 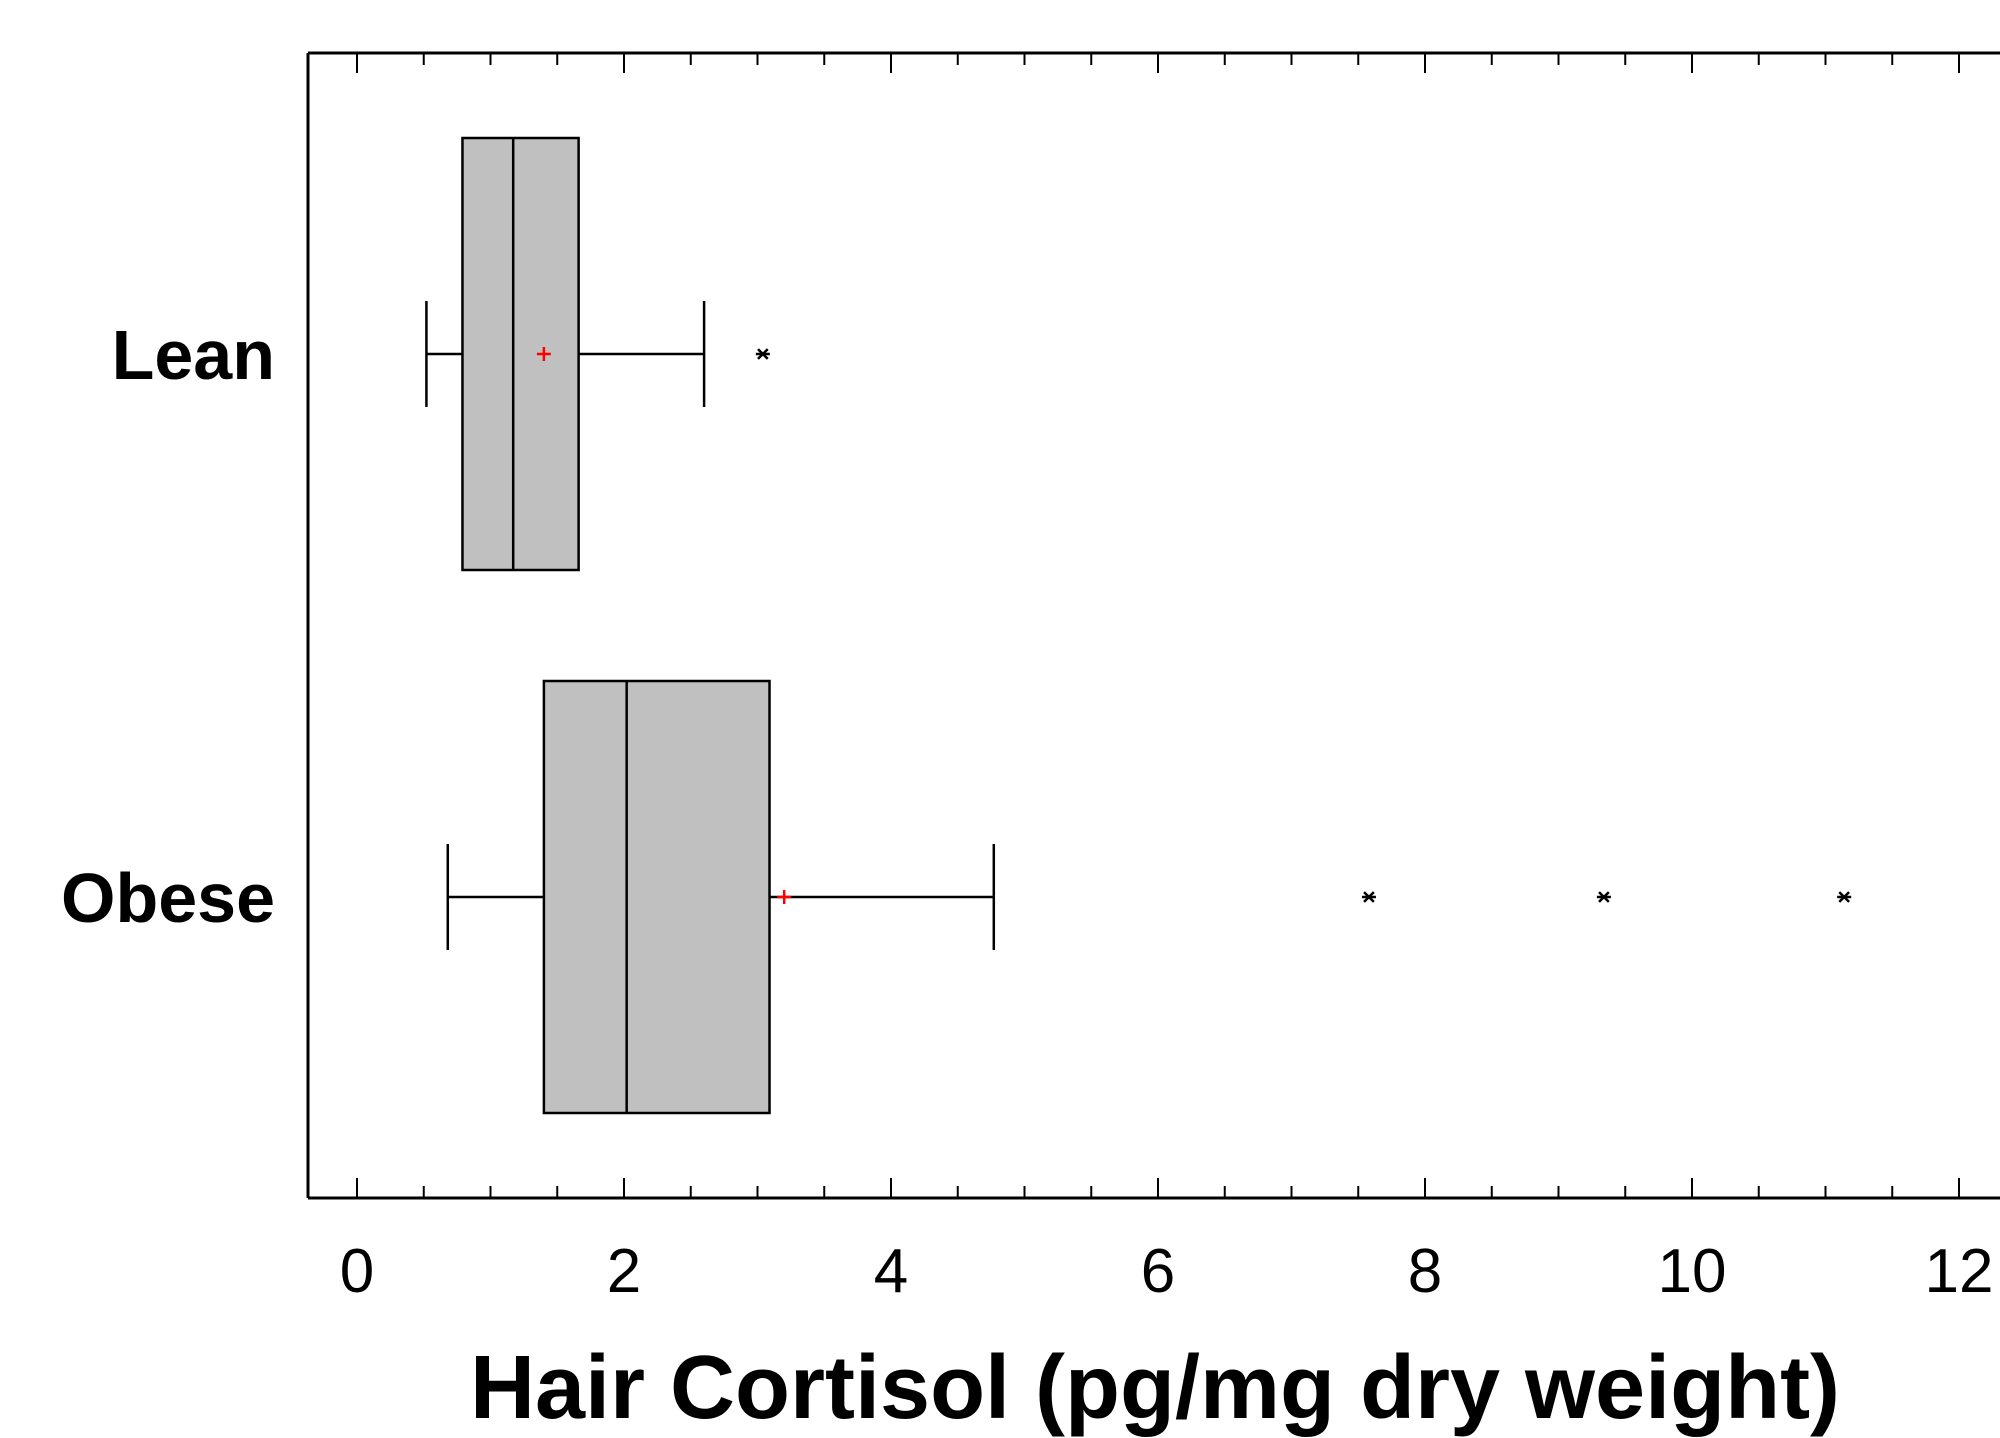 What do you see at coordinates (1425, 1271) in the screenshot?
I see `x-tick-label: 8` at bounding box center [1425, 1271].